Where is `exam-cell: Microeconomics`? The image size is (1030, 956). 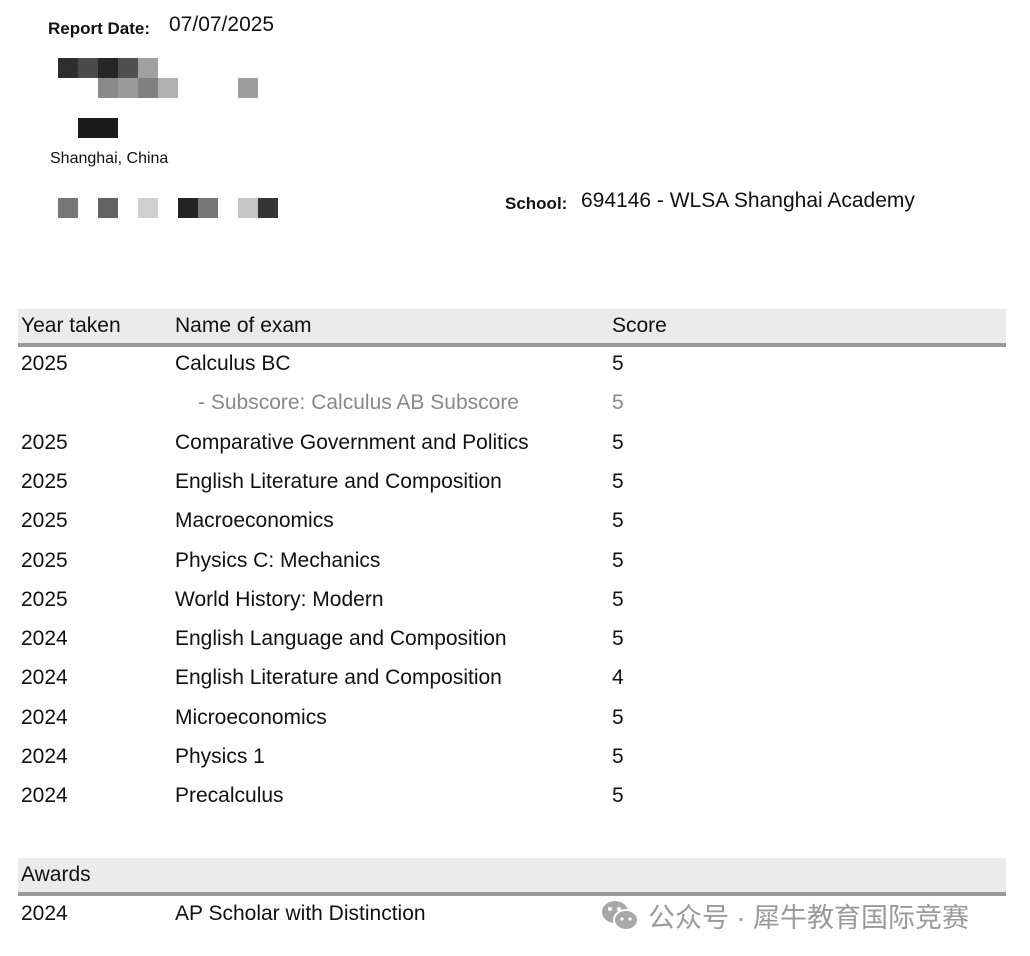 exam-cell: Microeconomics is located at coordinates (251, 717).